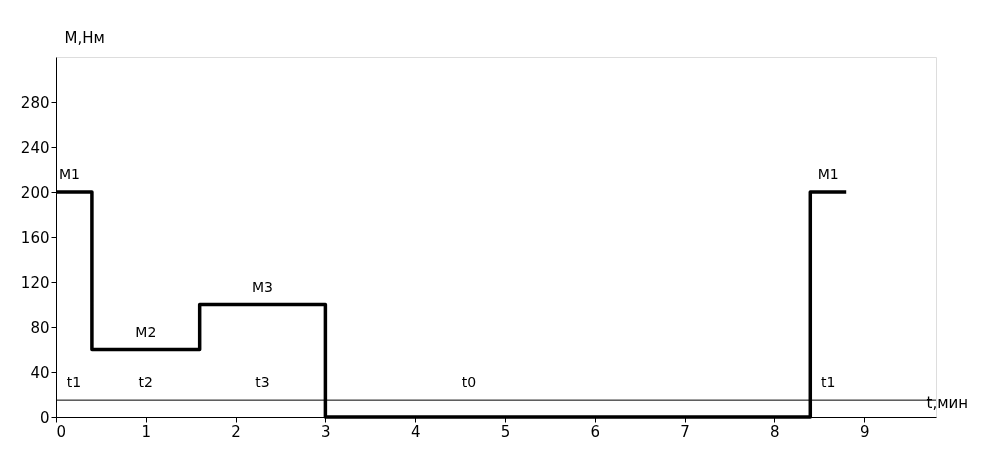 Image resolution: width=1008 pixels, height=451 pixels. What do you see at coordinates (40, 327) in the screenshot?
I see `y-tick-label: 80` at bounding box center [40, 327].